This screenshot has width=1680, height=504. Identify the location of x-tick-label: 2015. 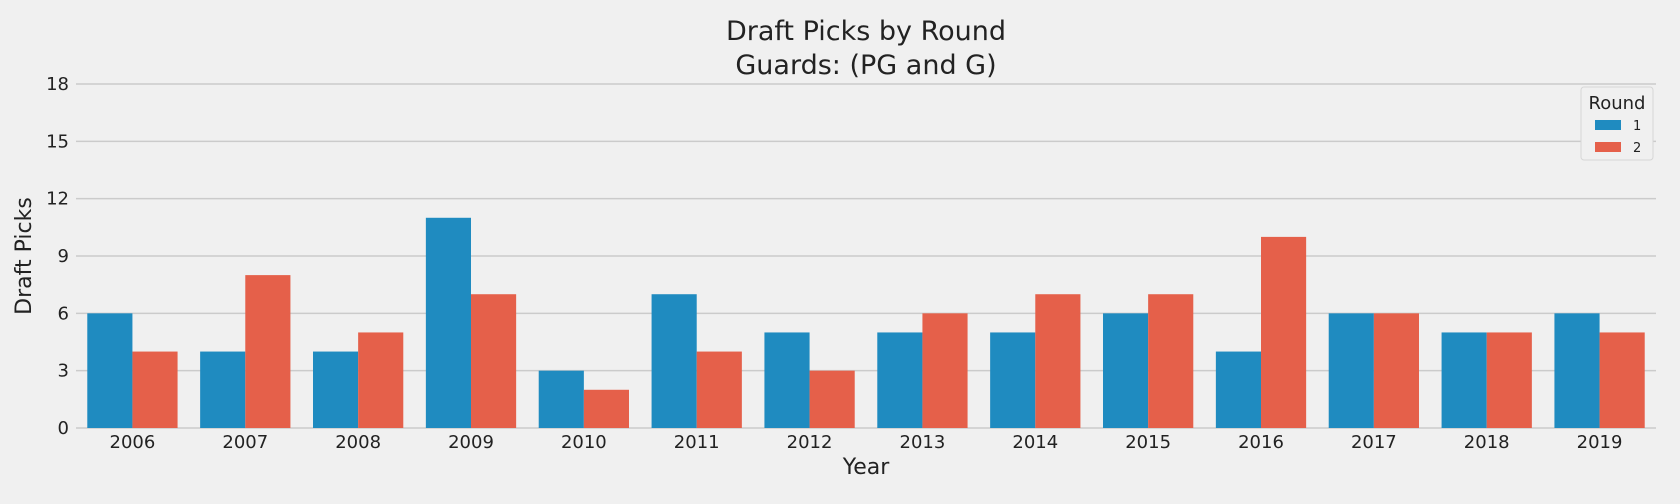
(1148, 442).